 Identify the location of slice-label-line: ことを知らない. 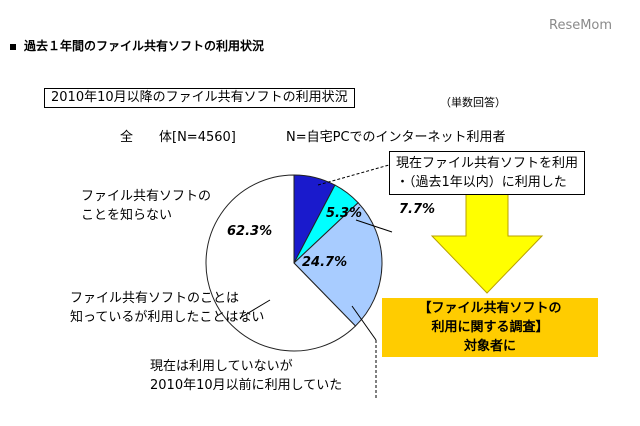
(127, 215).